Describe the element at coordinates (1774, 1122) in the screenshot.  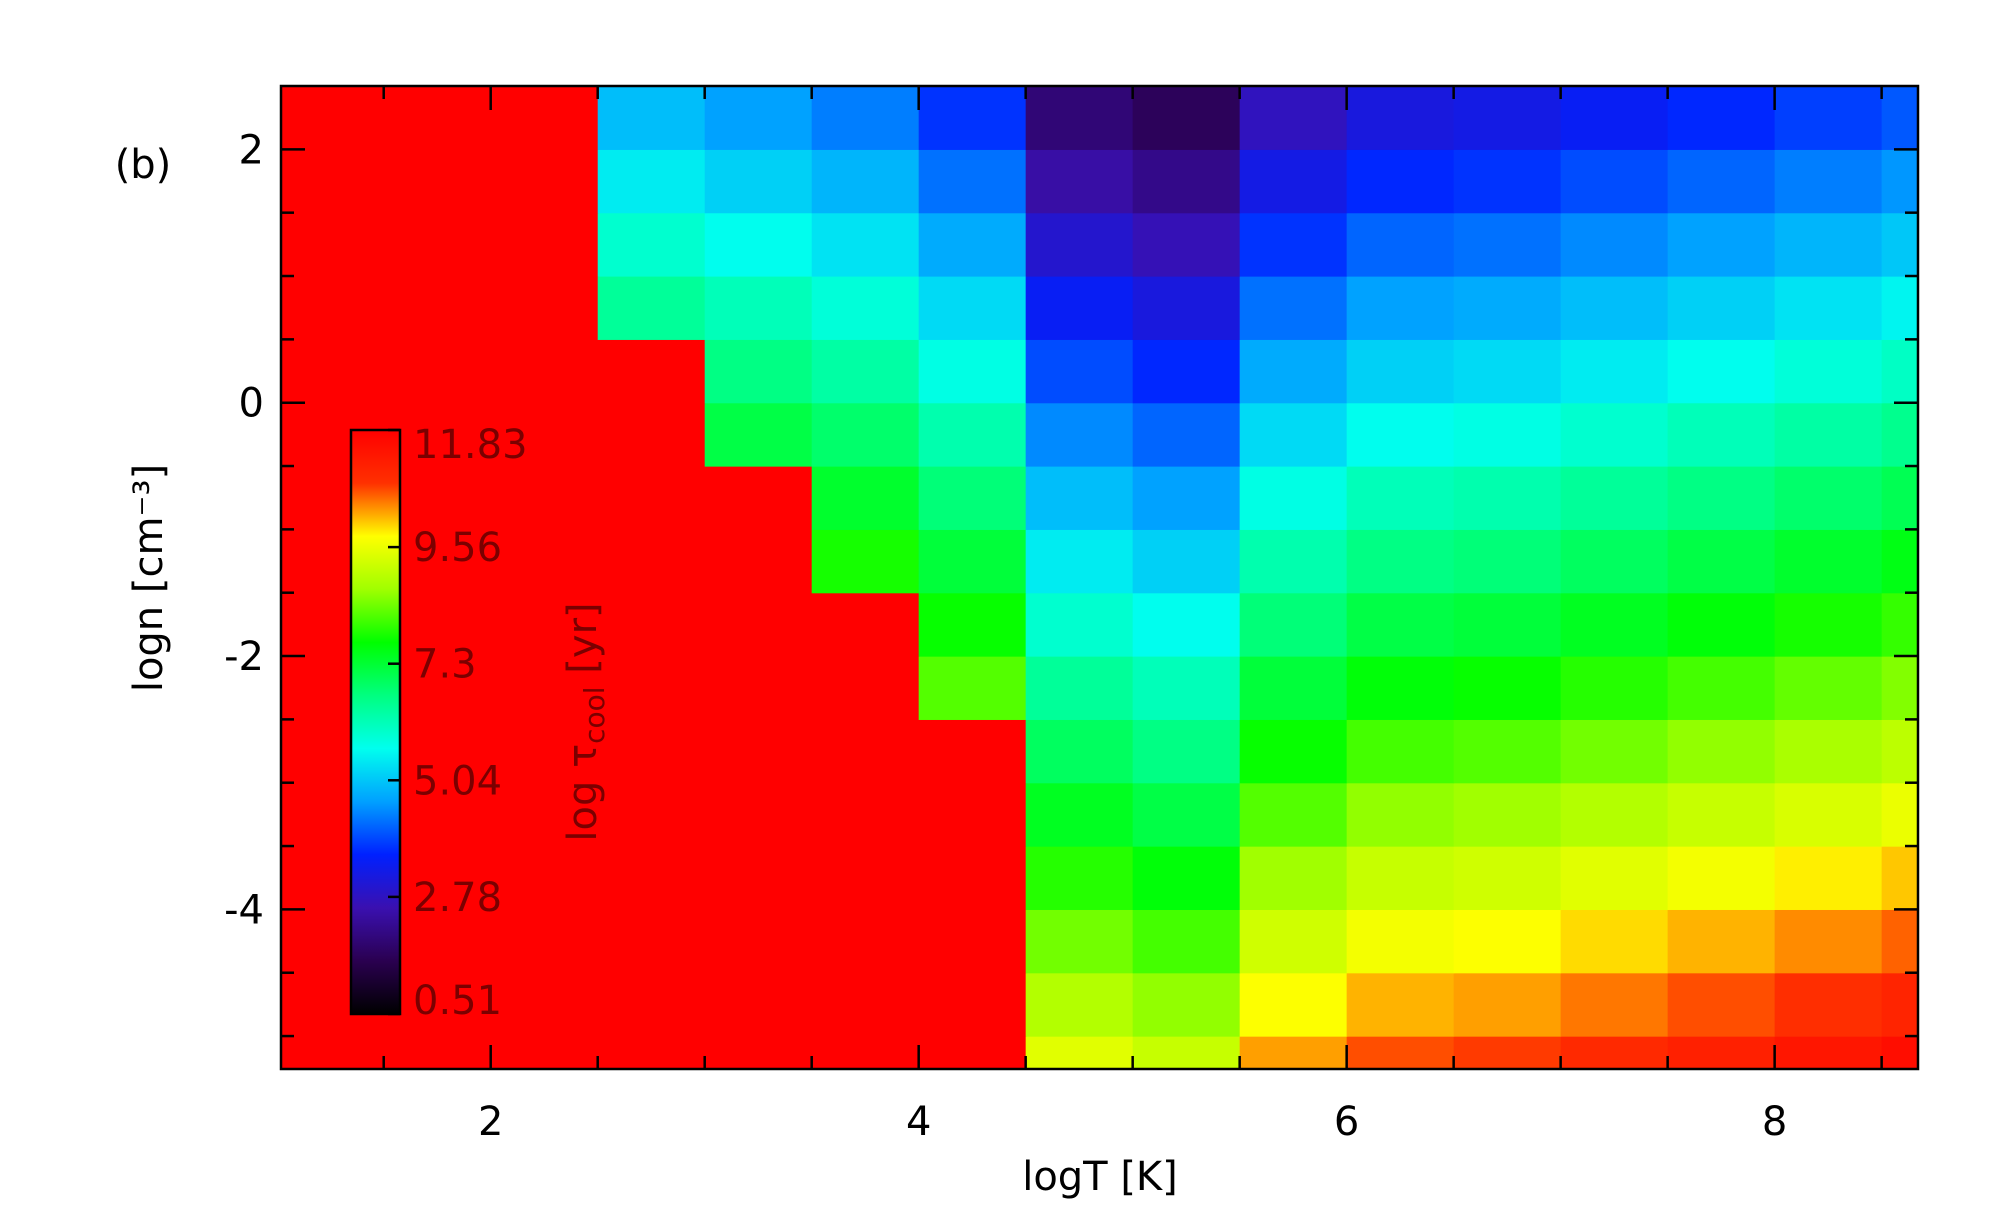
I see `x-tick-label: 8` at that location.